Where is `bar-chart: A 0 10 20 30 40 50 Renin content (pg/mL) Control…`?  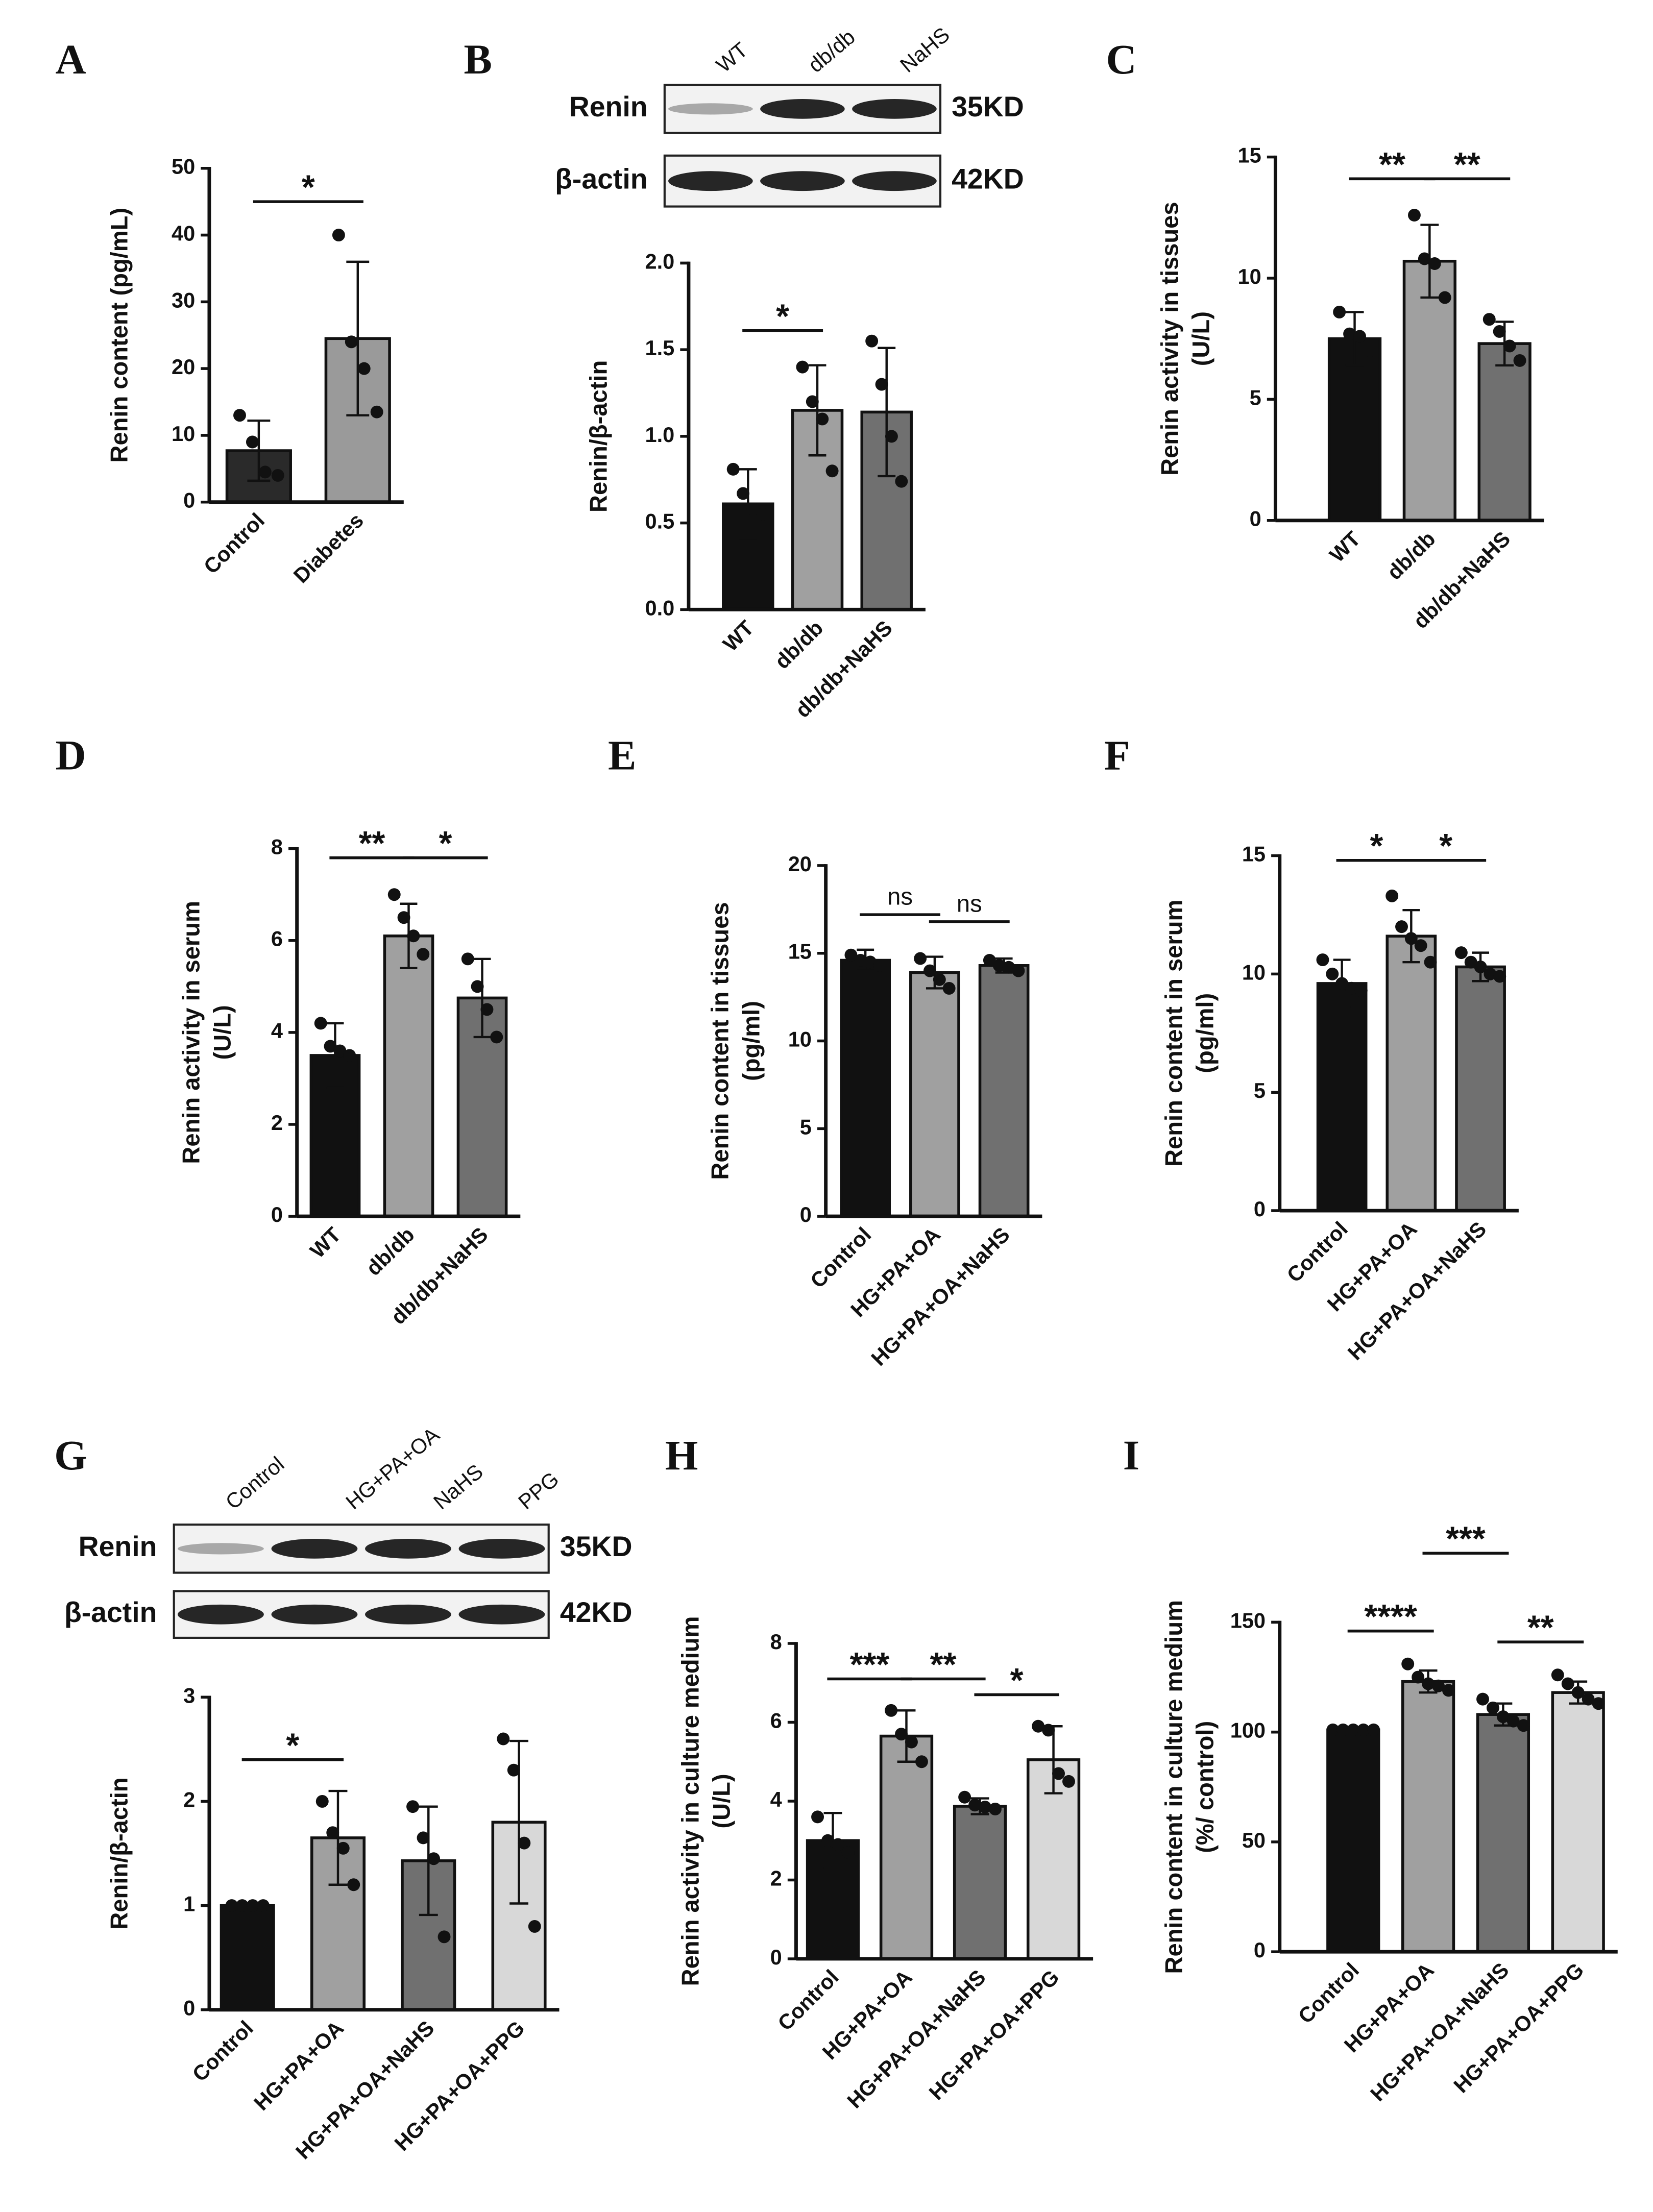
bar-chart: A 0 10 20 30 40 50 Renin content (pg/mL) Control… is located at coordinates (229, 311).